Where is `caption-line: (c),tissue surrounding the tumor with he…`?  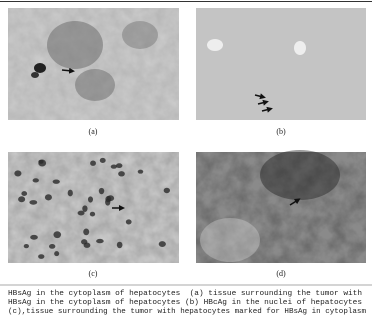
caption-line: (c),tissue surrounding the tumor with he… is located at coordinates (187, 312).